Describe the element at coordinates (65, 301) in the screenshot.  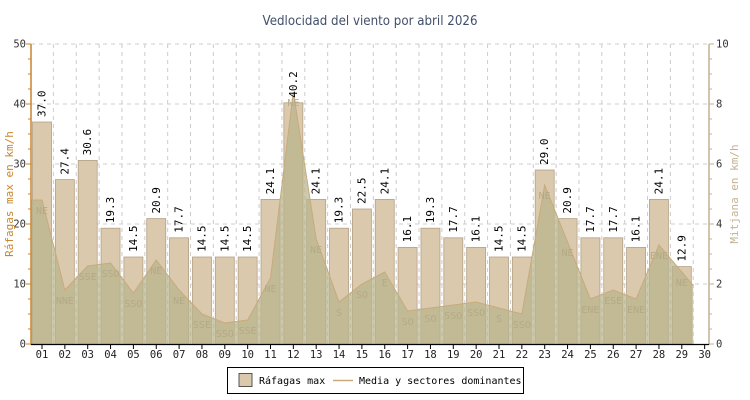
I see `sector-label: NNE` at that location.